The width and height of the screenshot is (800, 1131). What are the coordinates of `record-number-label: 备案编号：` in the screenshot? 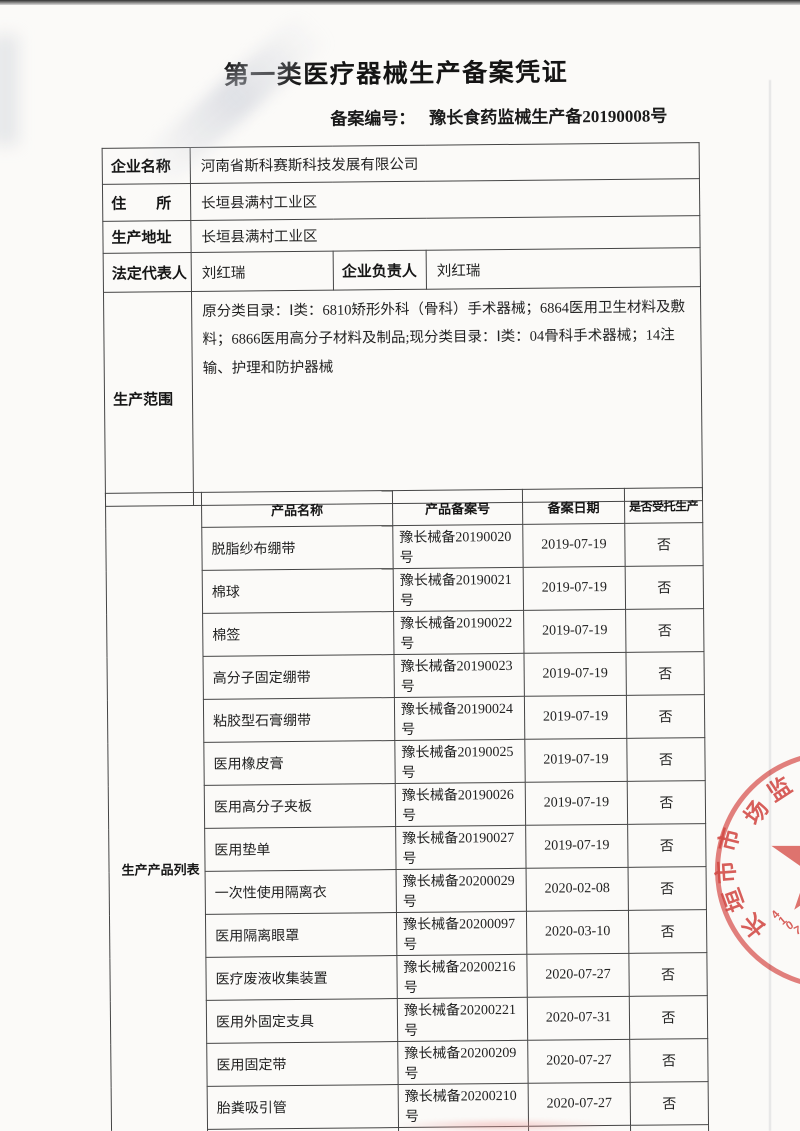 It's located at (373, 118).